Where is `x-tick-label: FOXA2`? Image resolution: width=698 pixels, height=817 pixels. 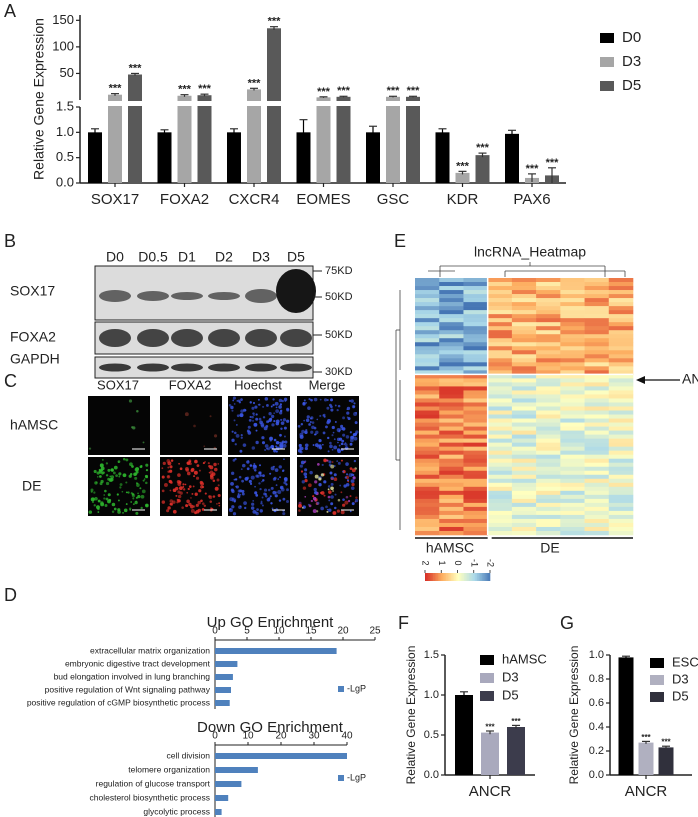 x-tick-label: FOXA2 is located at coordinates (184, 199).